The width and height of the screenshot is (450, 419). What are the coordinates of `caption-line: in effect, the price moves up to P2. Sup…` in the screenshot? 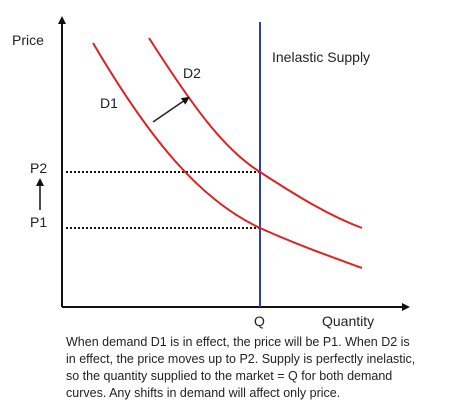 It's located at (240, 359).